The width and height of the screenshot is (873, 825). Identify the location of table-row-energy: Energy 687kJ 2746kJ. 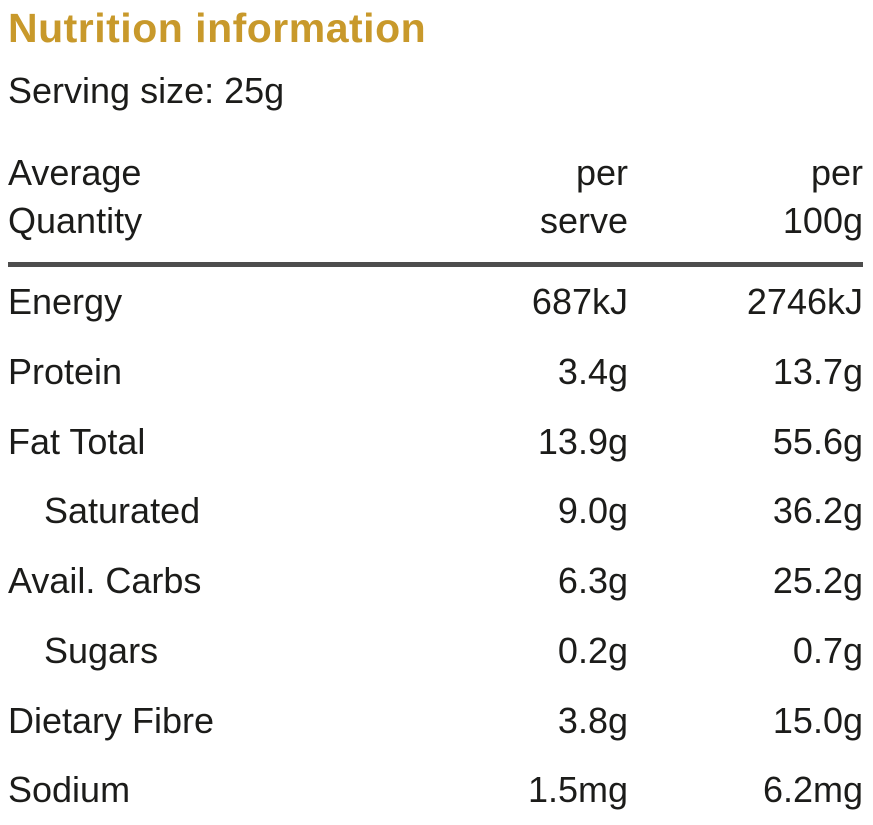
(435, 302).